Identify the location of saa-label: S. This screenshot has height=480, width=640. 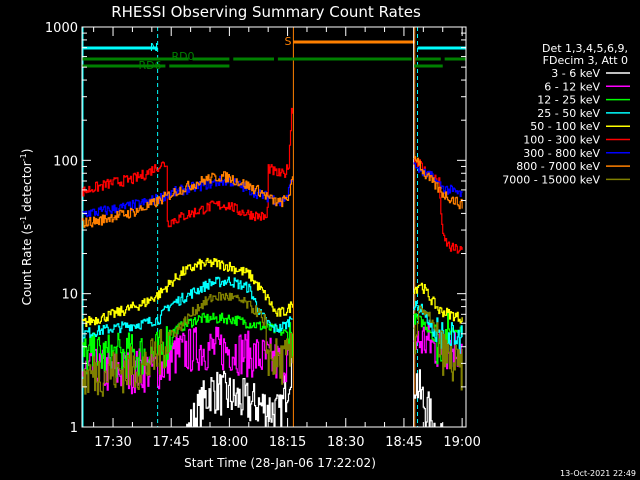
(288, 41).